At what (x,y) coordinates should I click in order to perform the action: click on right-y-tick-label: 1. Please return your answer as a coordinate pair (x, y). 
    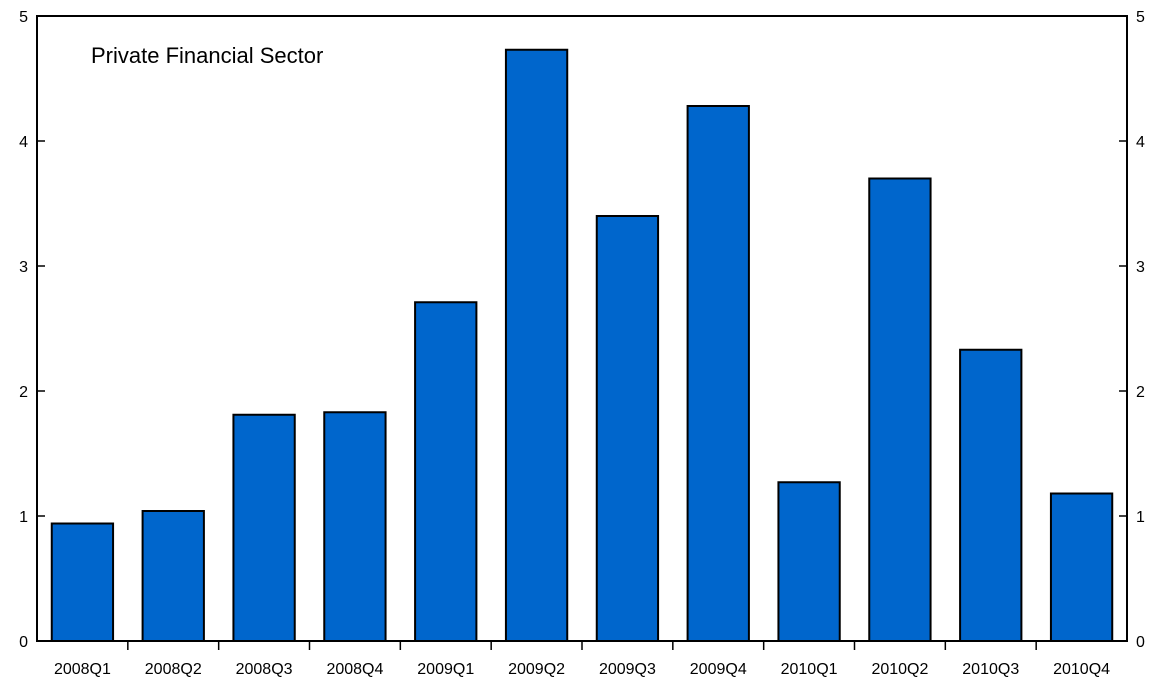
    Looking at the image, I should click on (1140, 517).